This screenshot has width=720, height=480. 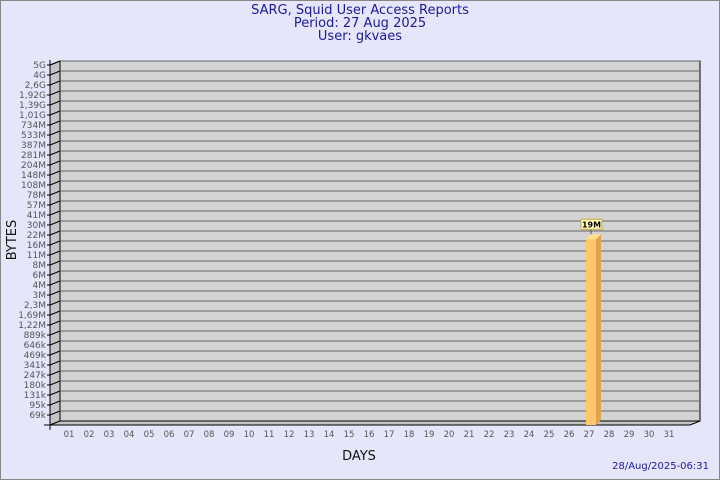 I want to click on generated-timestamp: 28/Aug/2025-06:31, so click(x=660, y=466).